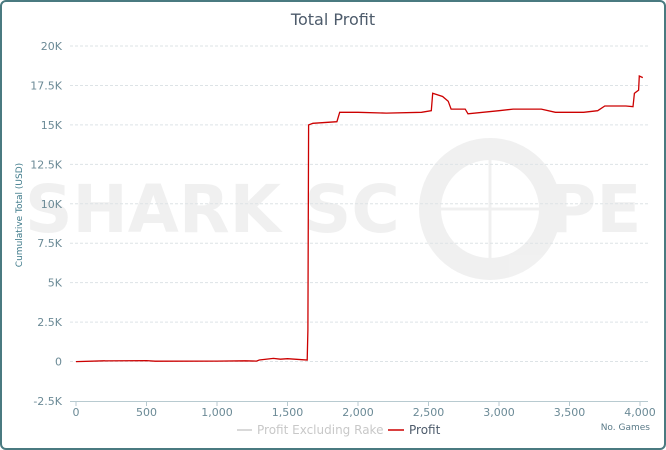  What do you see at coordinates (332, 19) in the screenshot?
I see `chart-title: Total Profit` at bounding box center [332, 19].